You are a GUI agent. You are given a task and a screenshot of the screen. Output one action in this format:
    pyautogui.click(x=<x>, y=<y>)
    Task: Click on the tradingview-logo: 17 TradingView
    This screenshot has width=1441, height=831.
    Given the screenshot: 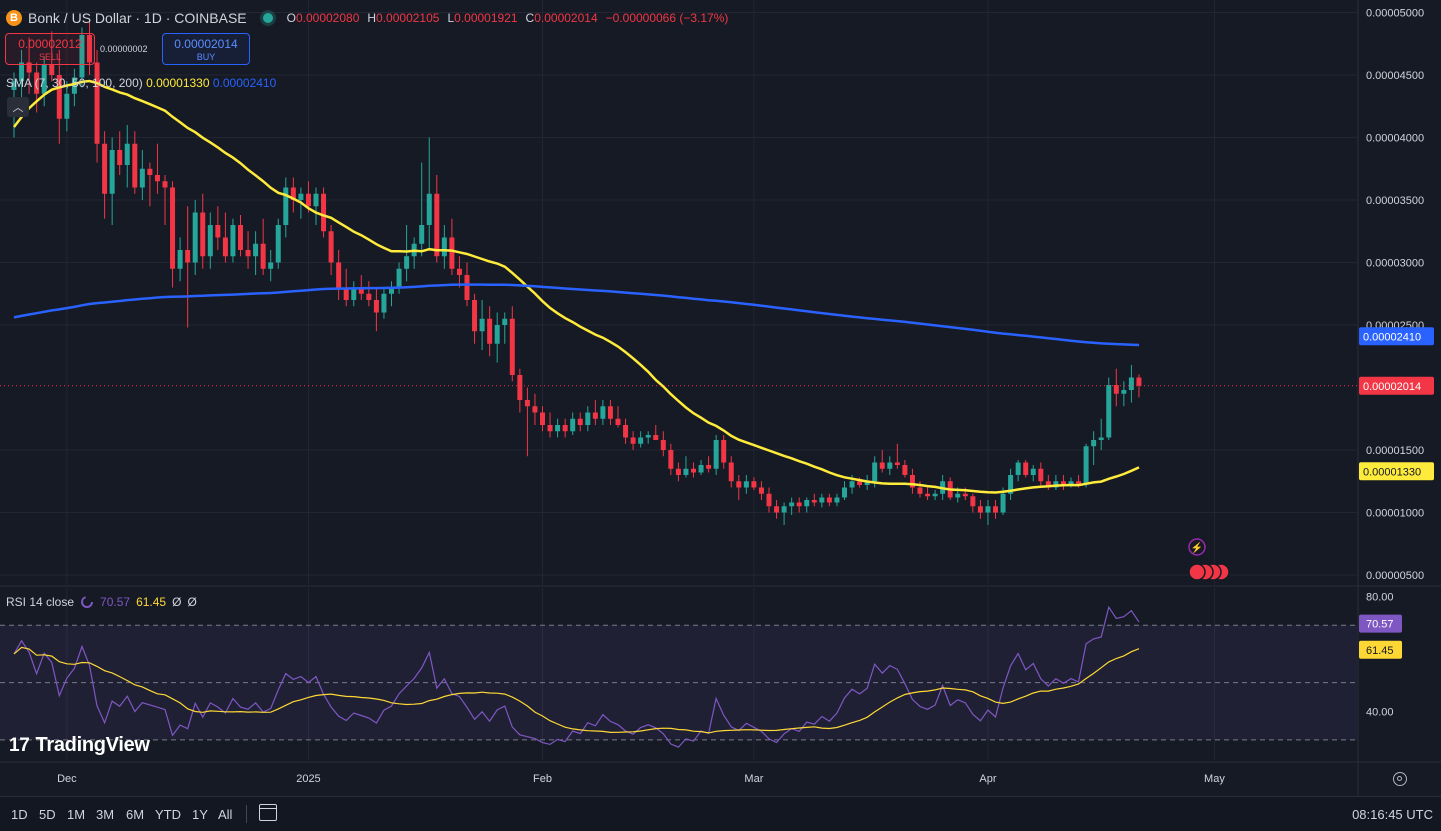 What is the action you would take?
    pyautogui.click(x=79, y=745)
    